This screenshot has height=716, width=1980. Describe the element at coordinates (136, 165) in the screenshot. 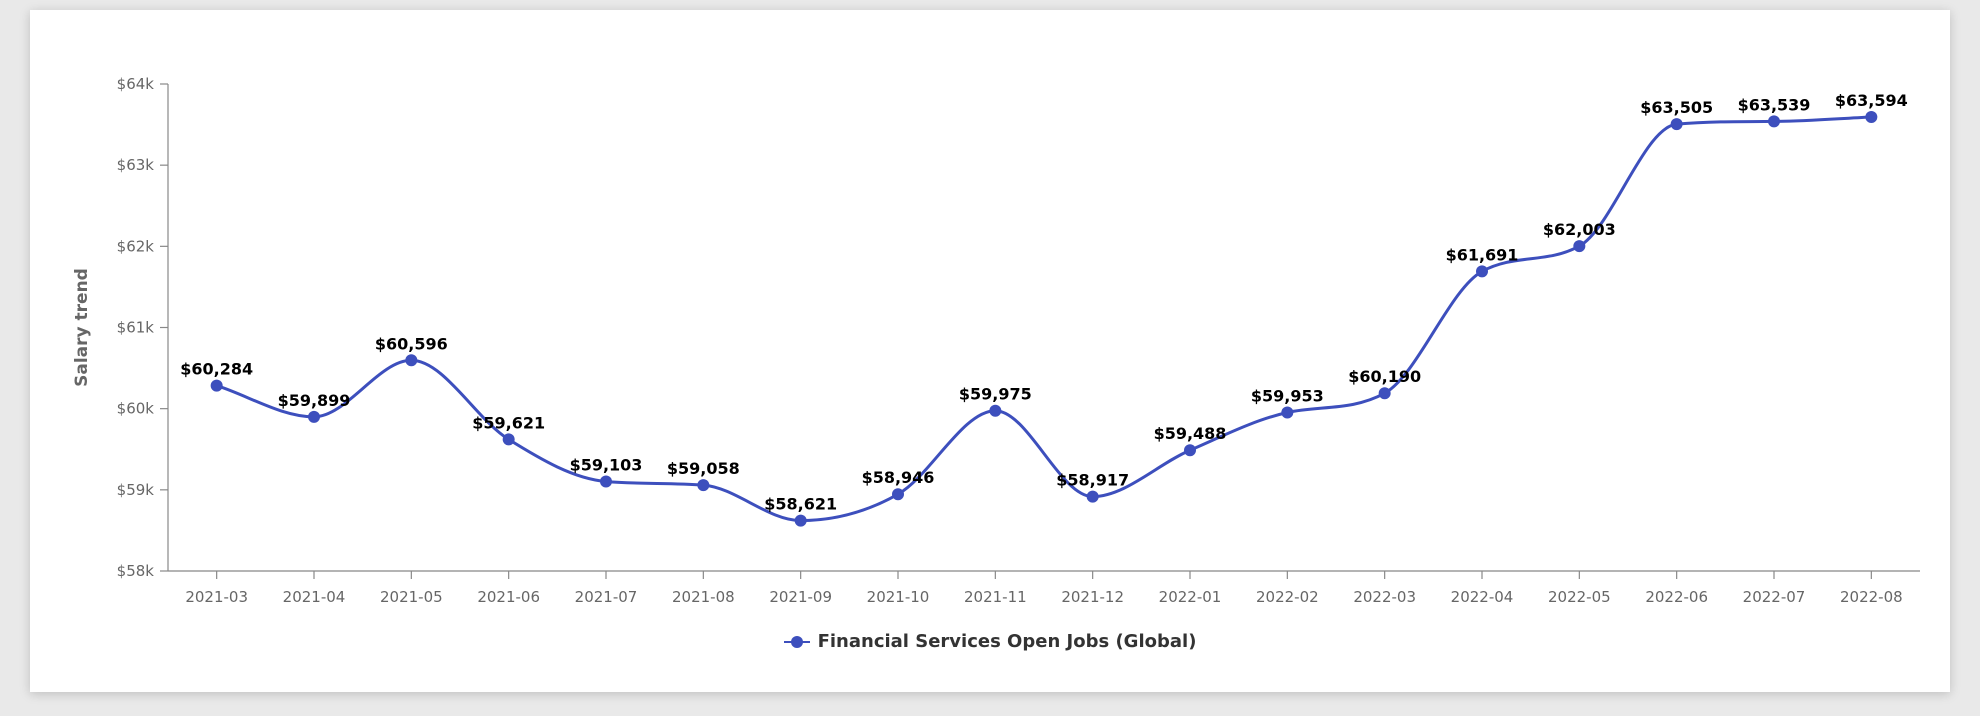

I see `y-tick-label: $63k` at that location.